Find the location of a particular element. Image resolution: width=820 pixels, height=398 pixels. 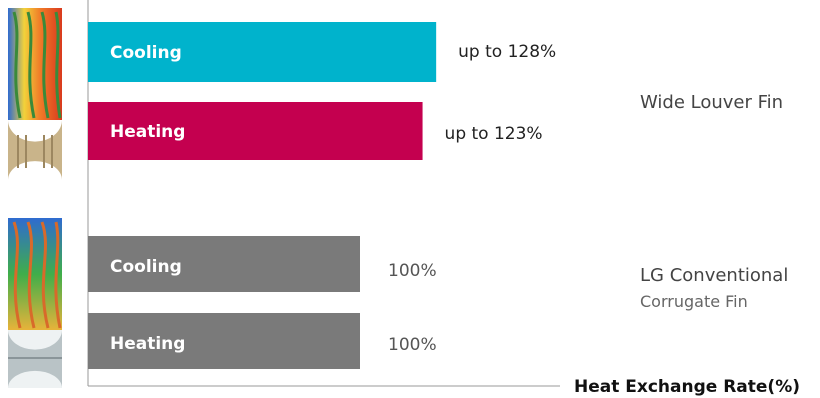

bar-cooling-conventional: Cooling 100% is located at coordinates (262, 264).